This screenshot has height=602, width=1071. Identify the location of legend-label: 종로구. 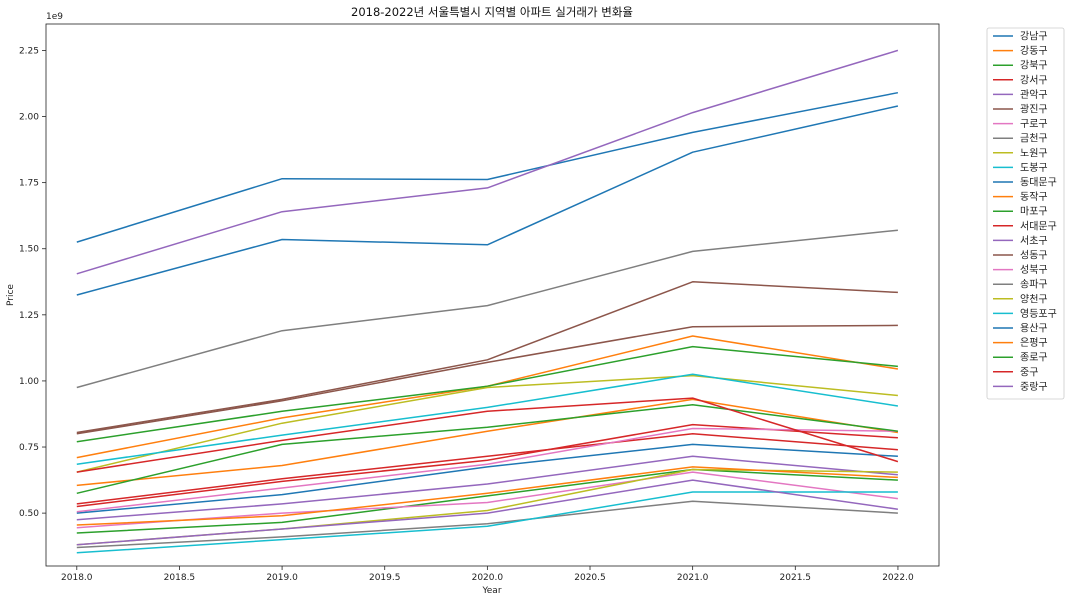
(1034, 358).